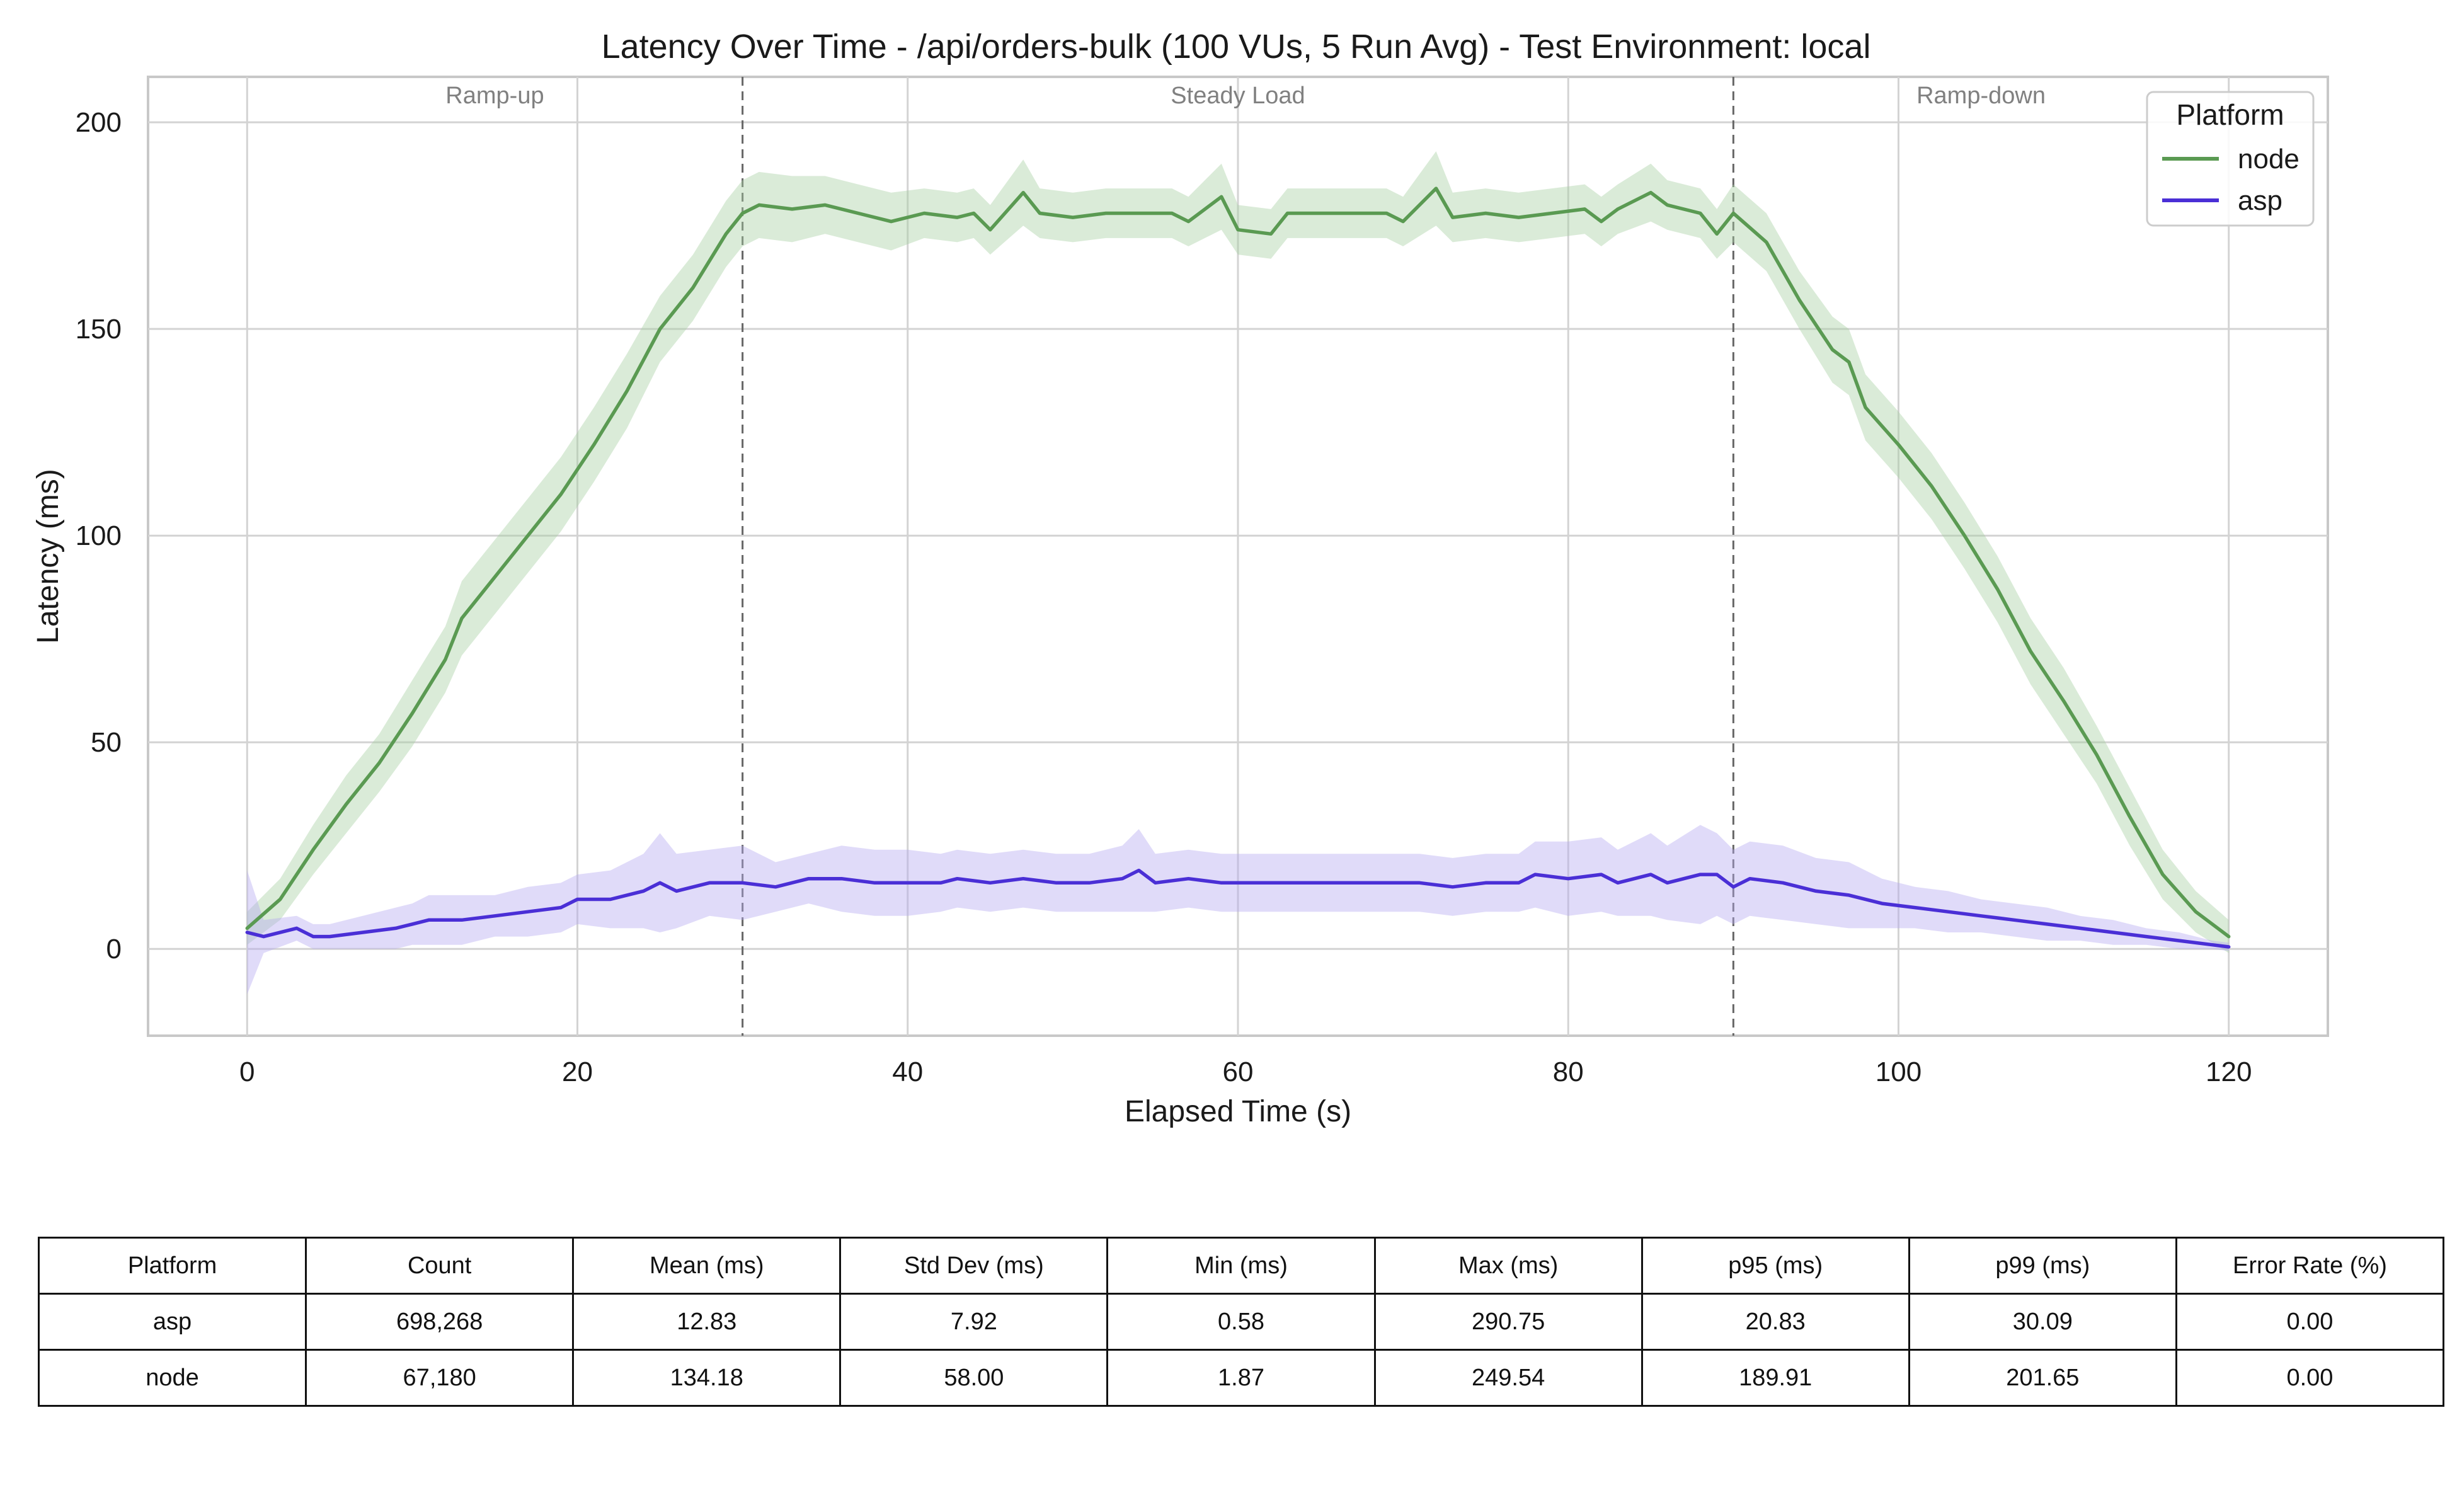 Image resolution: width=2457 pixels, height=1512 pixels. I want to click on asp-line, so click(1238, 908).